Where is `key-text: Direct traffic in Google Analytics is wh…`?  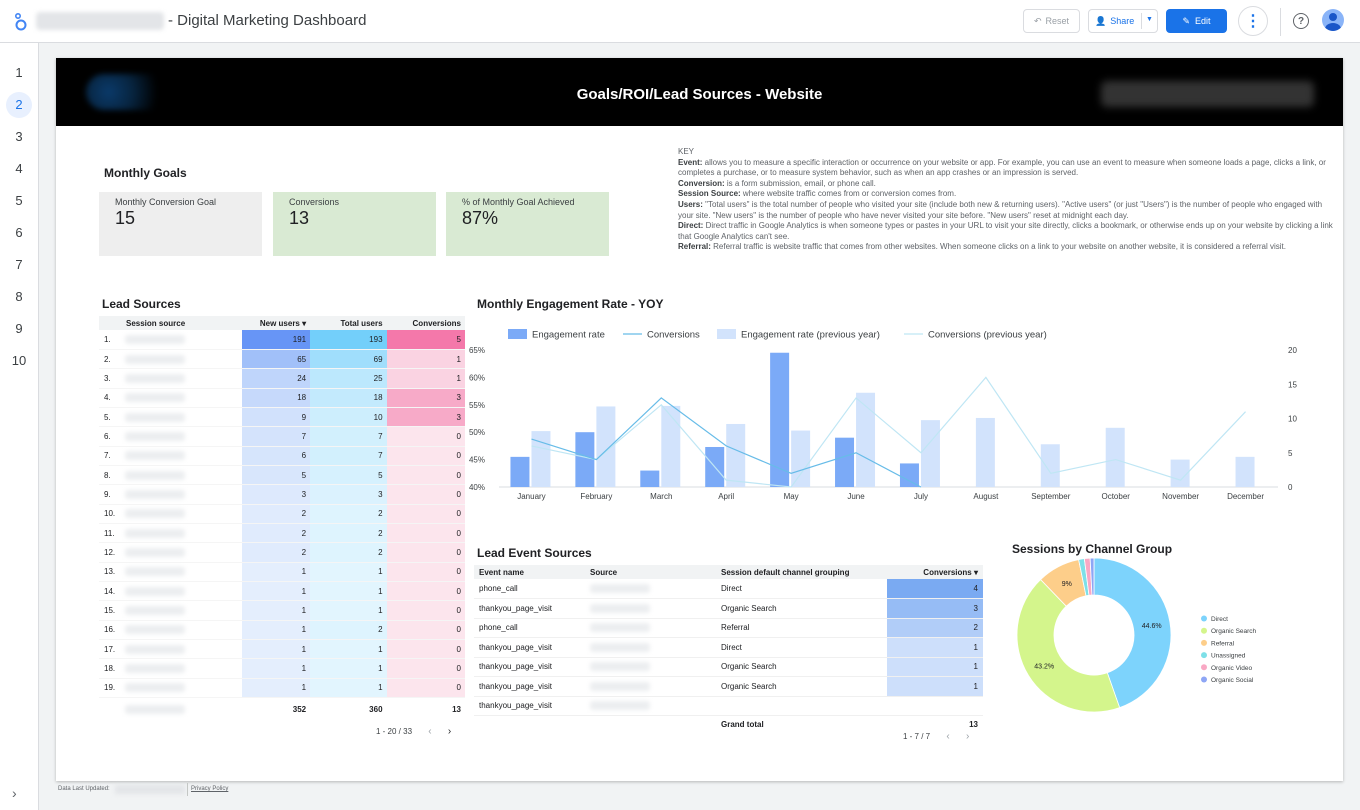 key-text: Direct traffic in Google Analytics is wh… is located at coordinates (1005, 231).